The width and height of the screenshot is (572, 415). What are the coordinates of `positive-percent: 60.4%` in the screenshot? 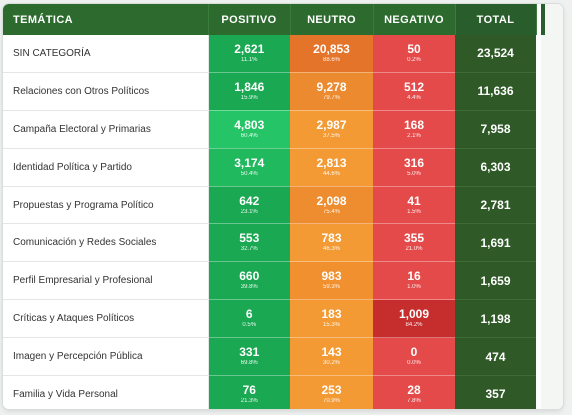 It's located at (249, 135).